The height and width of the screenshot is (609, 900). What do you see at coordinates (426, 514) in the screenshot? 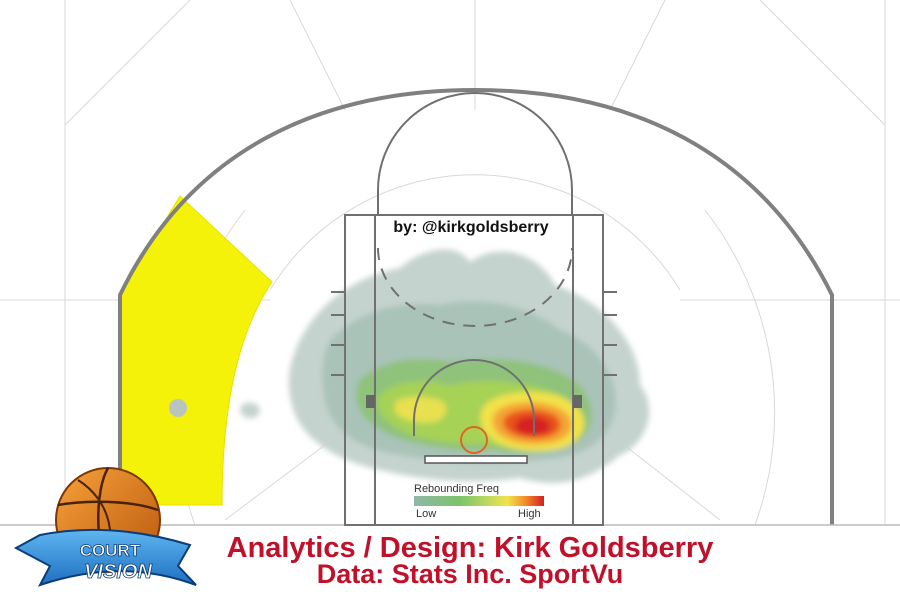
I see `legend-low-label: Low` at bounding box center [426, 514].